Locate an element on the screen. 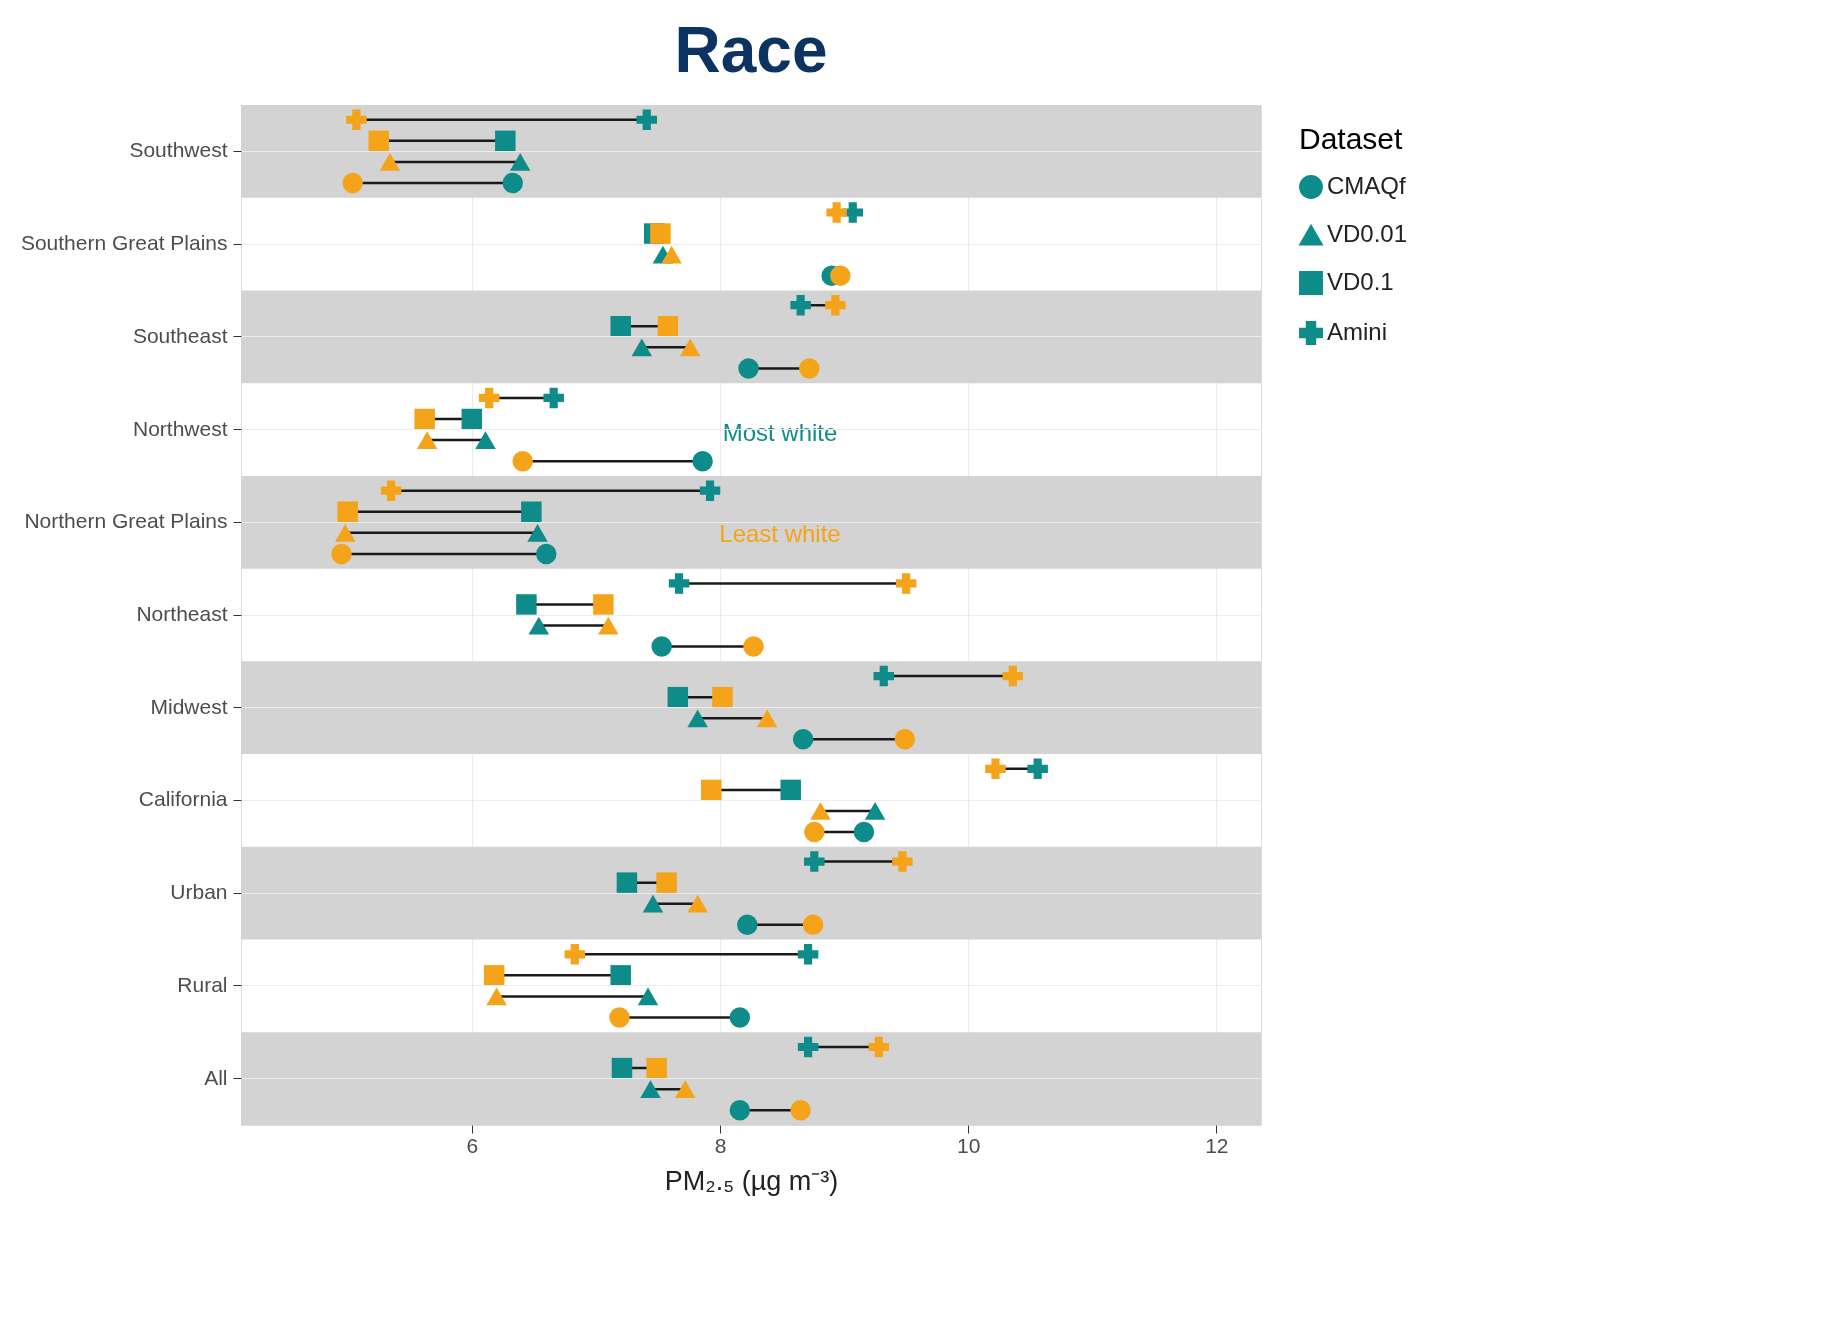 The image size is (1831, 1341). y-tick-label: California is located at coordinates (183, 799).